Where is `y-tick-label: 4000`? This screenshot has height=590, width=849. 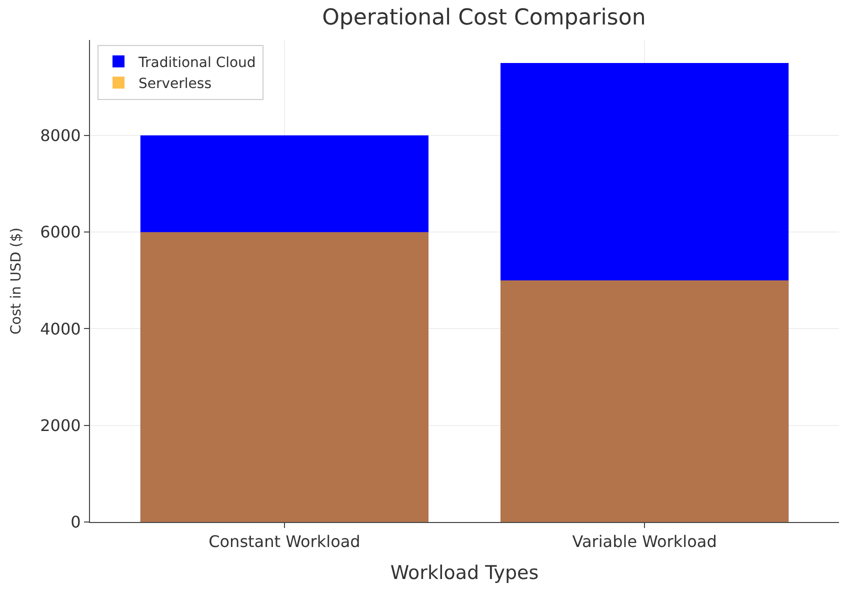
y-tick-label: 4000 is located at coordinates (60, 328).